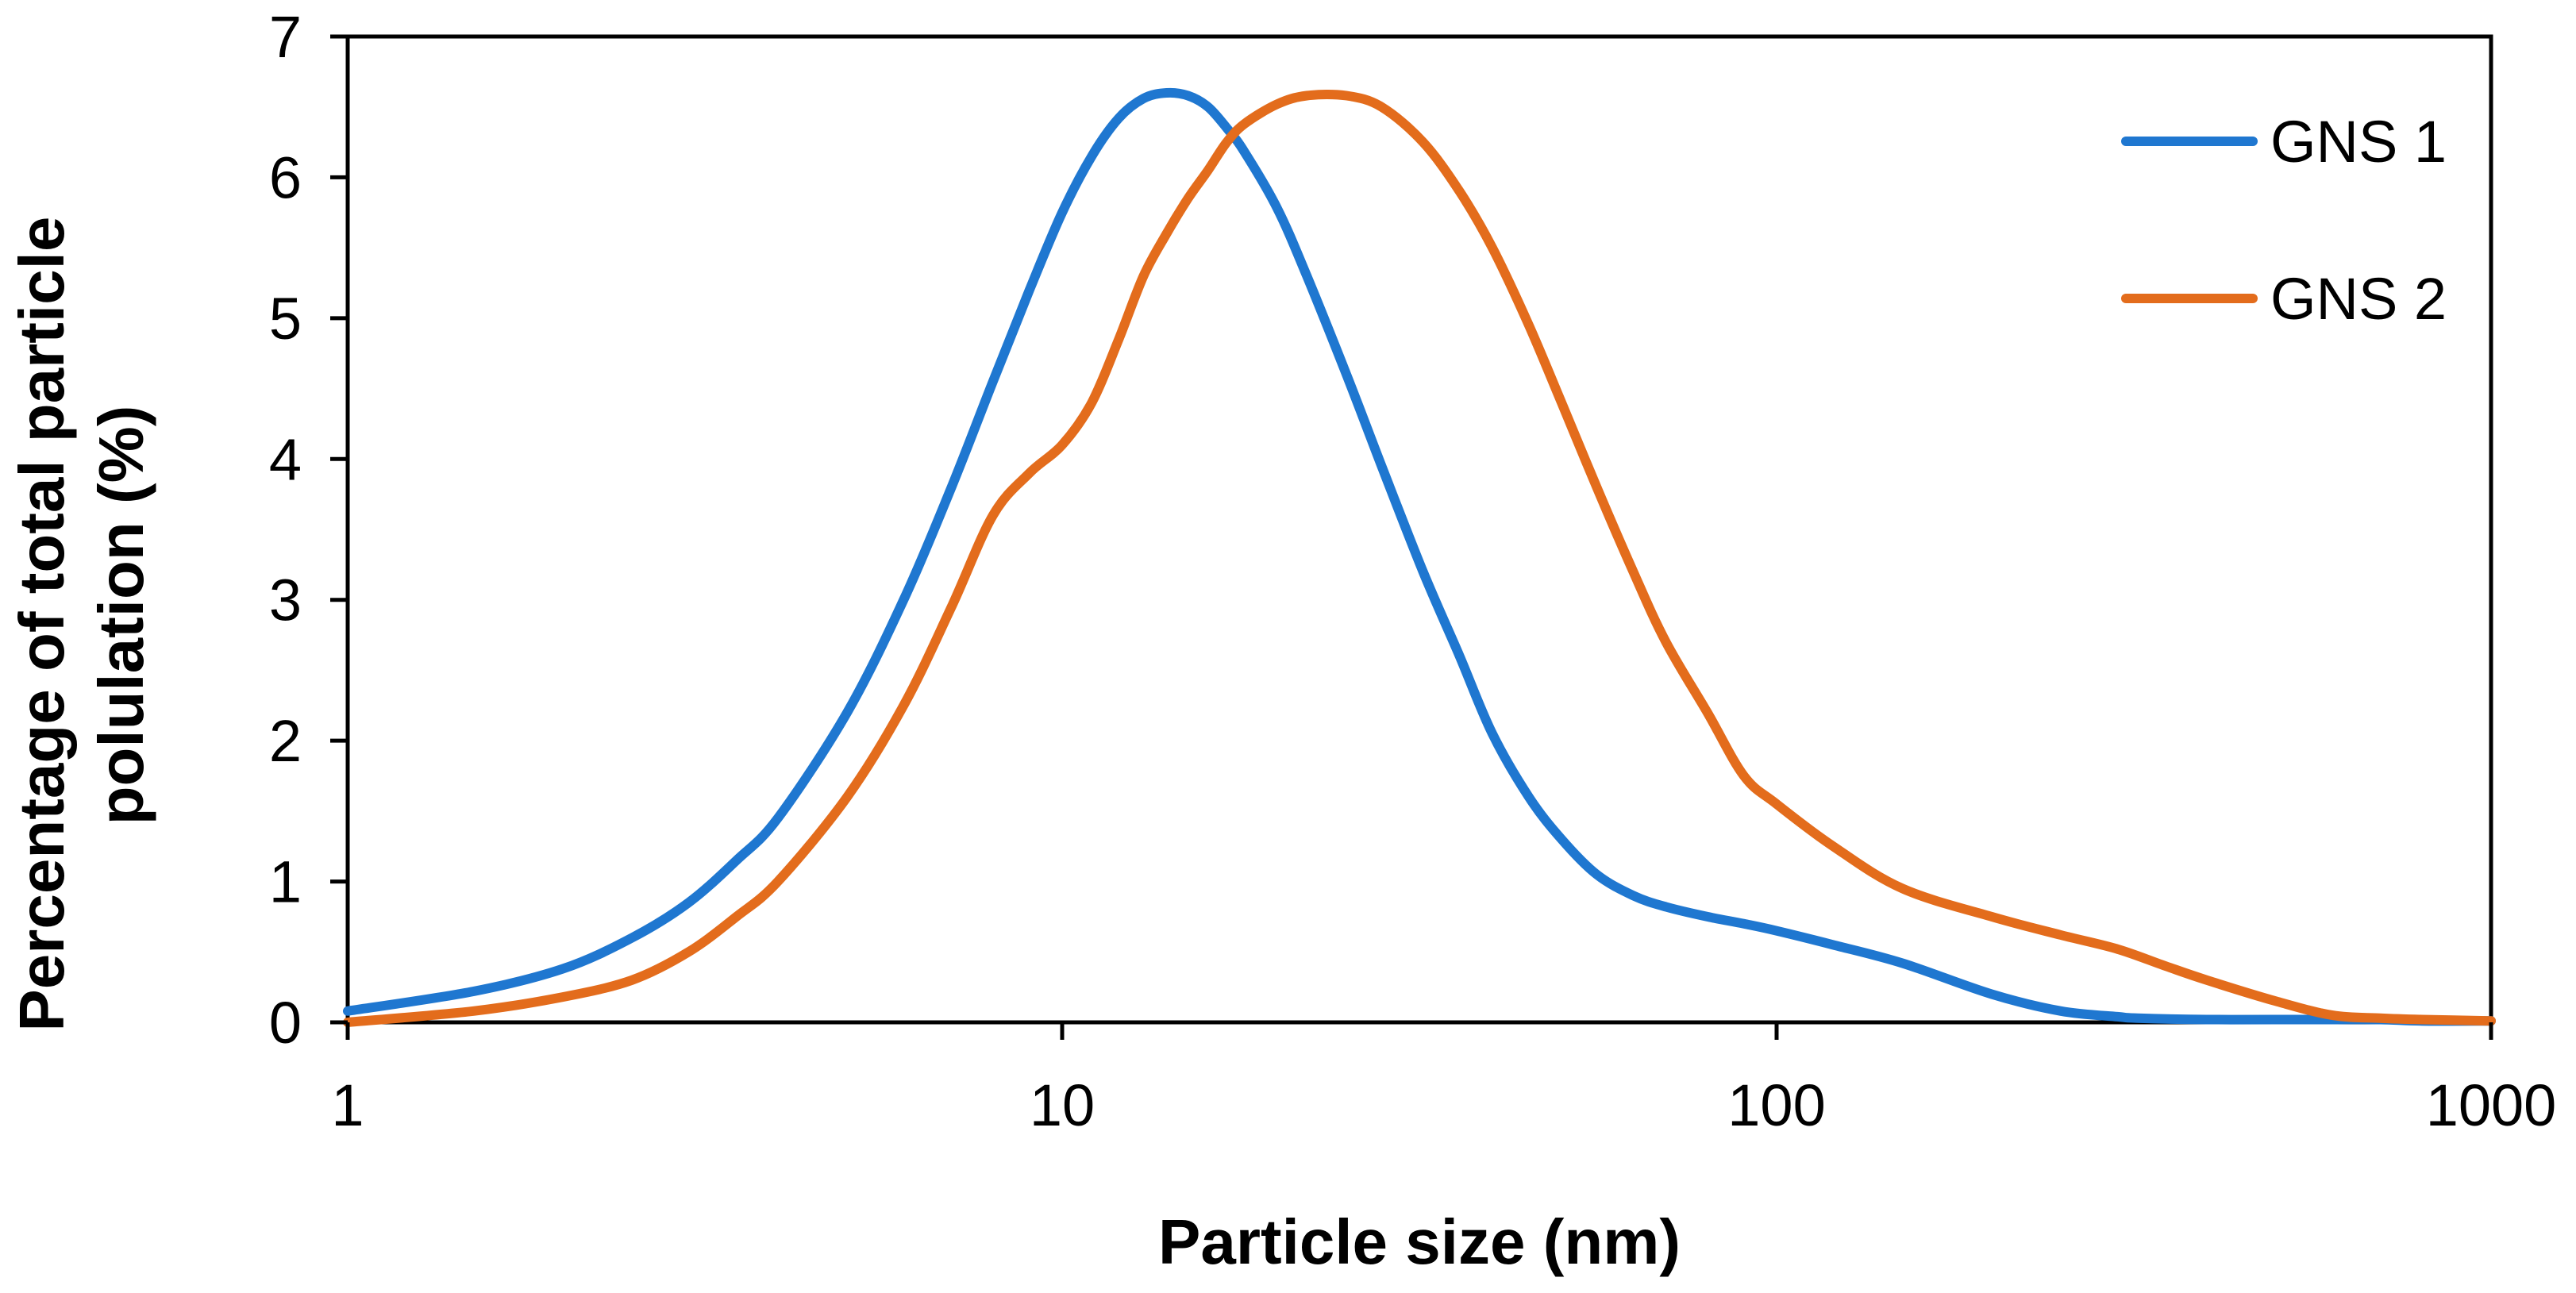  Describe the element at coordinates (1419, 1241) in the screenshot. I see `x-axis-title: Particle size (nm)` at that location.